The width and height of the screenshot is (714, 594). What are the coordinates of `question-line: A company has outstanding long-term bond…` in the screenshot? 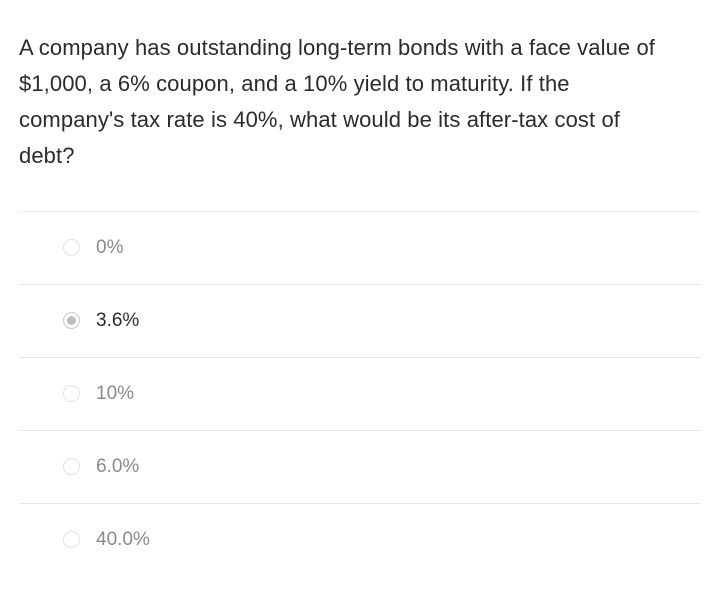 It's located at (337, 47).